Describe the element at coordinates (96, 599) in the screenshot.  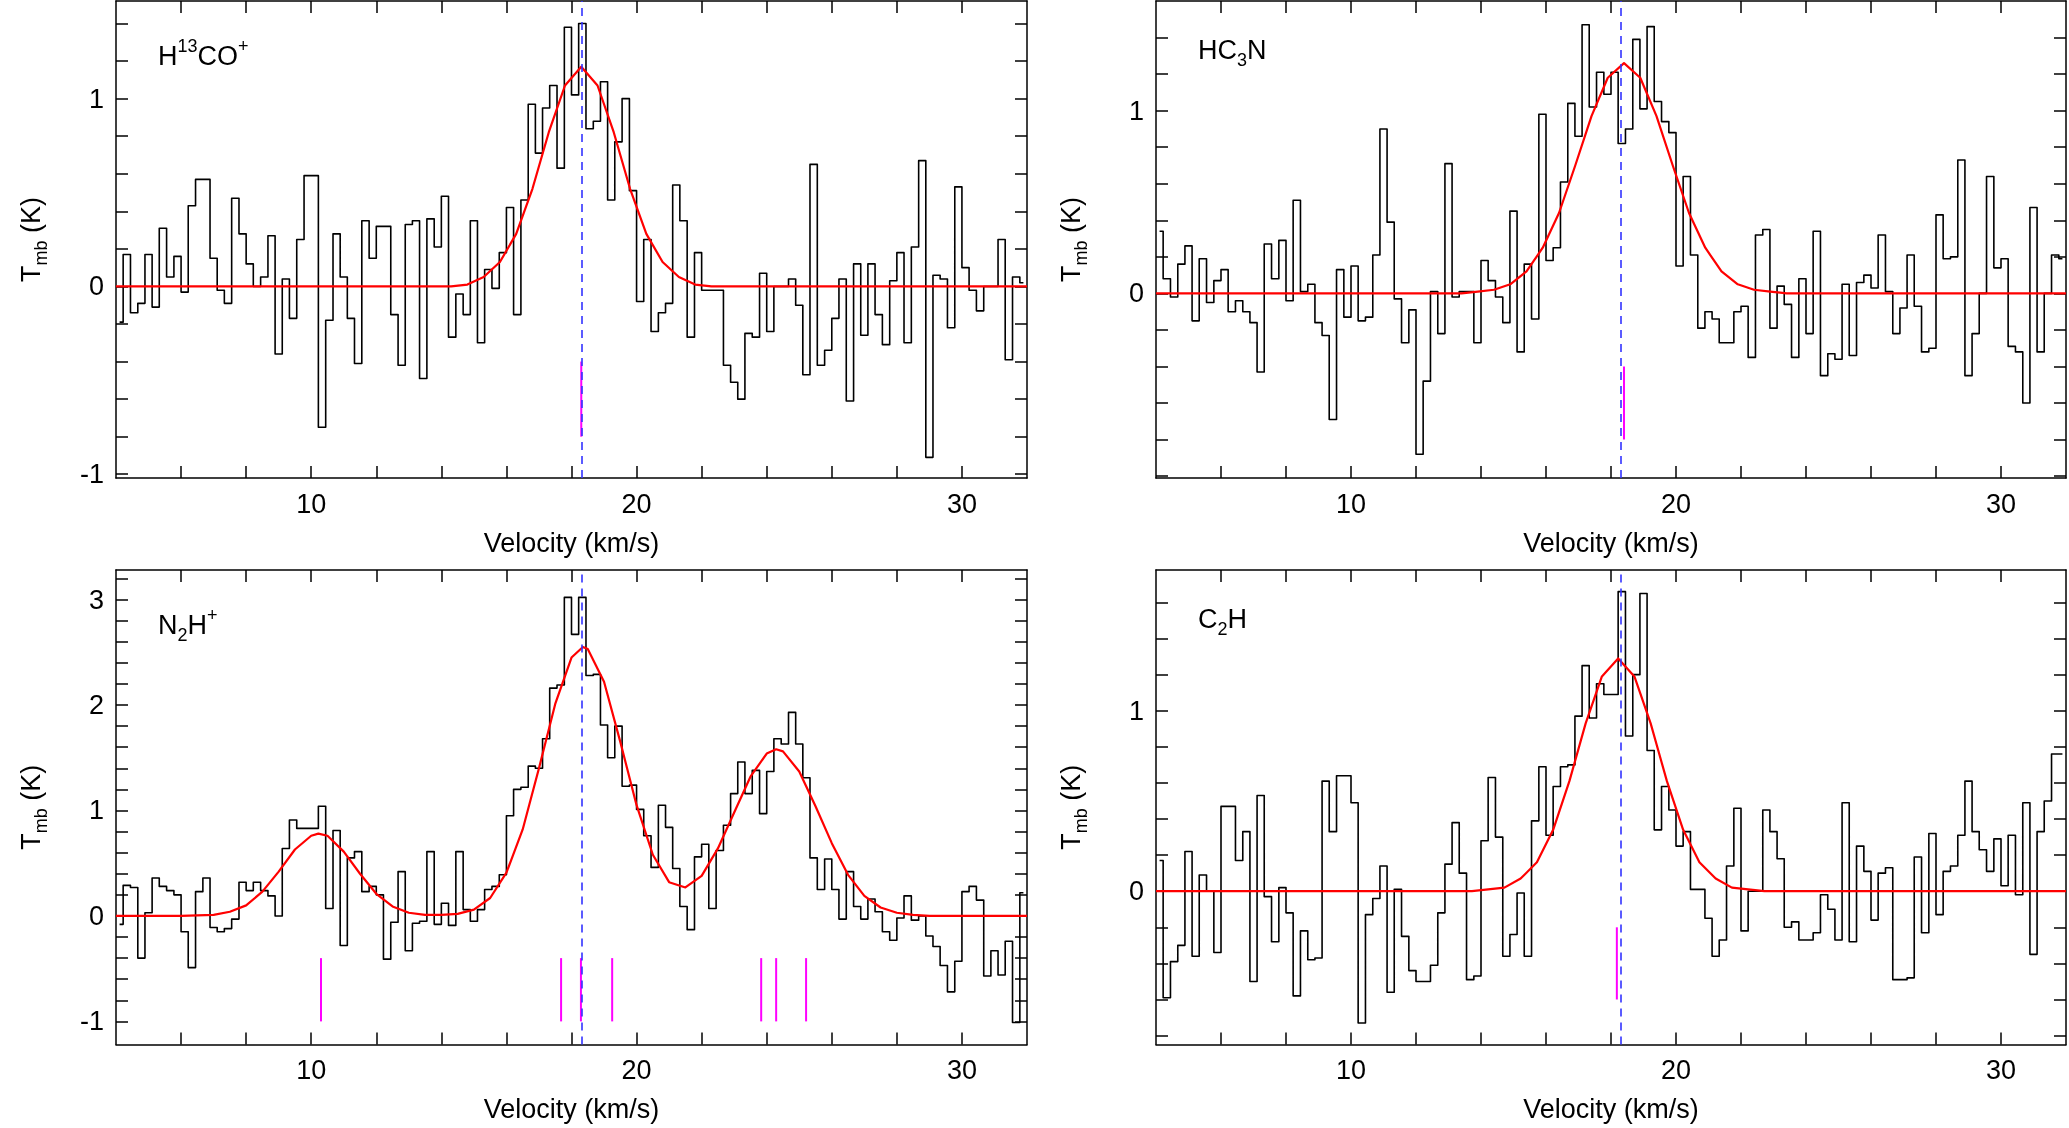
I see `y-tick-label: 3` at that location.